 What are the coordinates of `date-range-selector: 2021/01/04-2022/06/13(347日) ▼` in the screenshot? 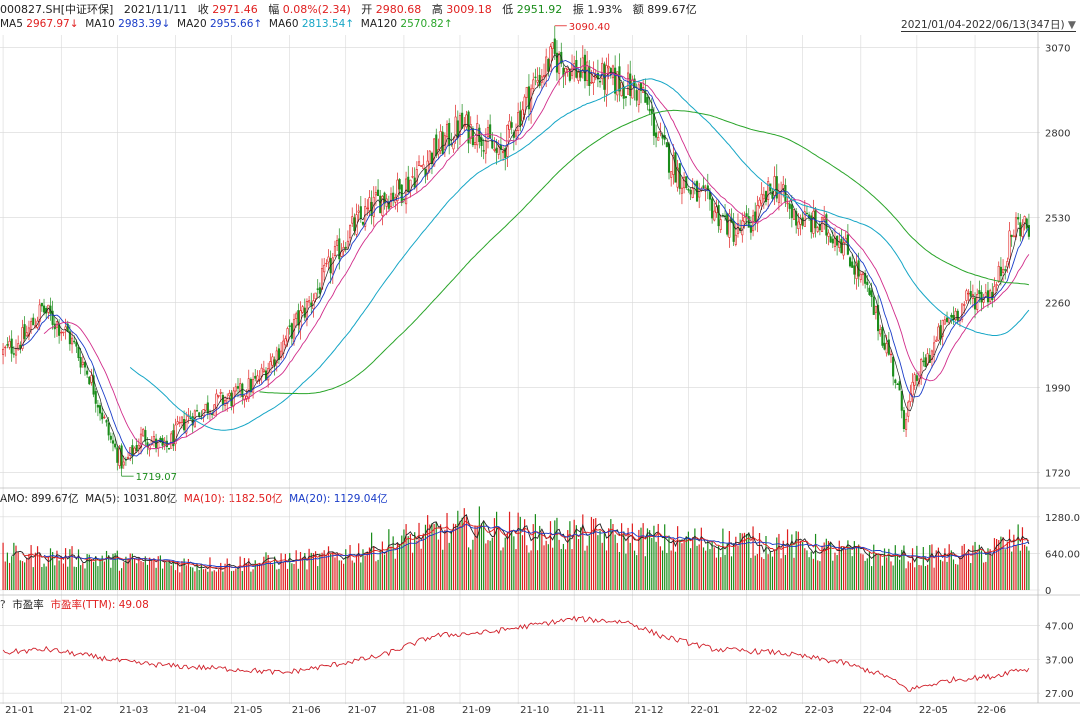 It's located at (988, 25).